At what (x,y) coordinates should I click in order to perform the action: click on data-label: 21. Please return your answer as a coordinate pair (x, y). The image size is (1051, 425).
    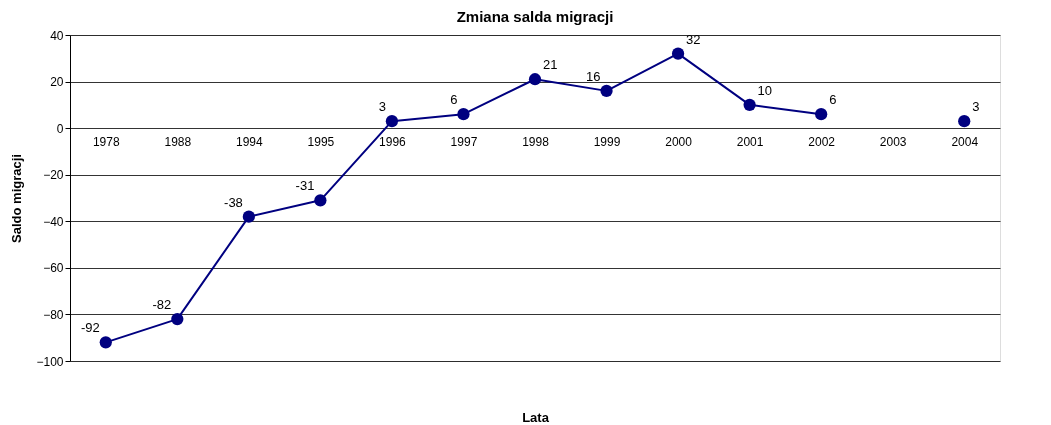
    Looking at the image, I should click on (550, 65).